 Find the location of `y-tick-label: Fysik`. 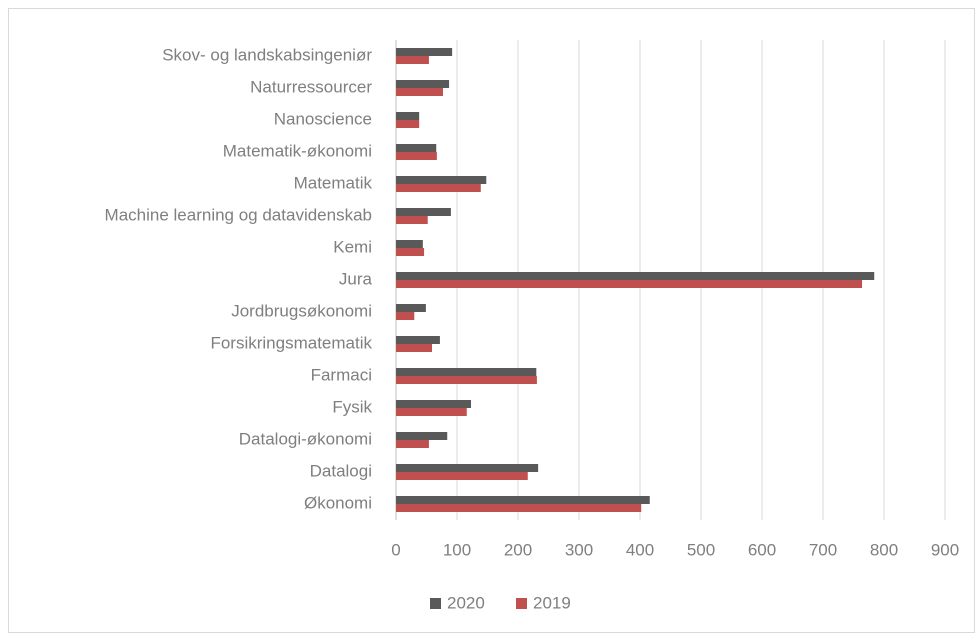

y-tick-label: Fysik is located at coordinates (352, 406).